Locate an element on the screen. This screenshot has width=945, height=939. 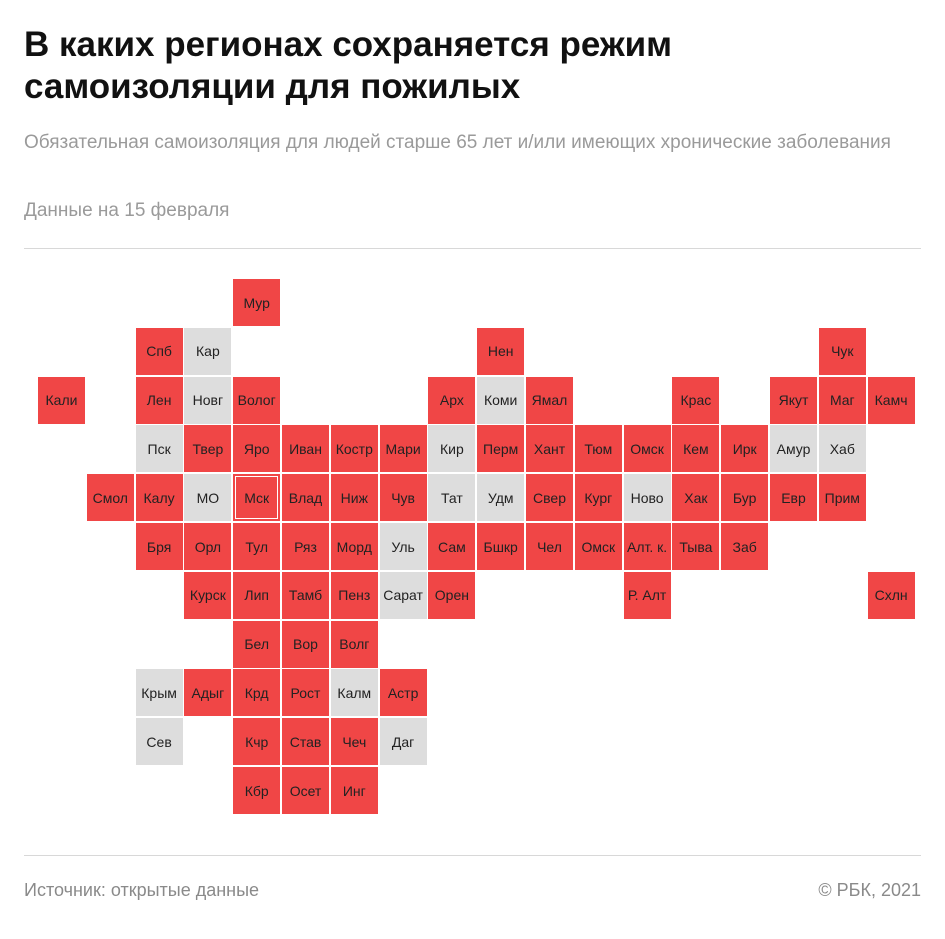
region-label: Калм is located at coordinates (354, 692).